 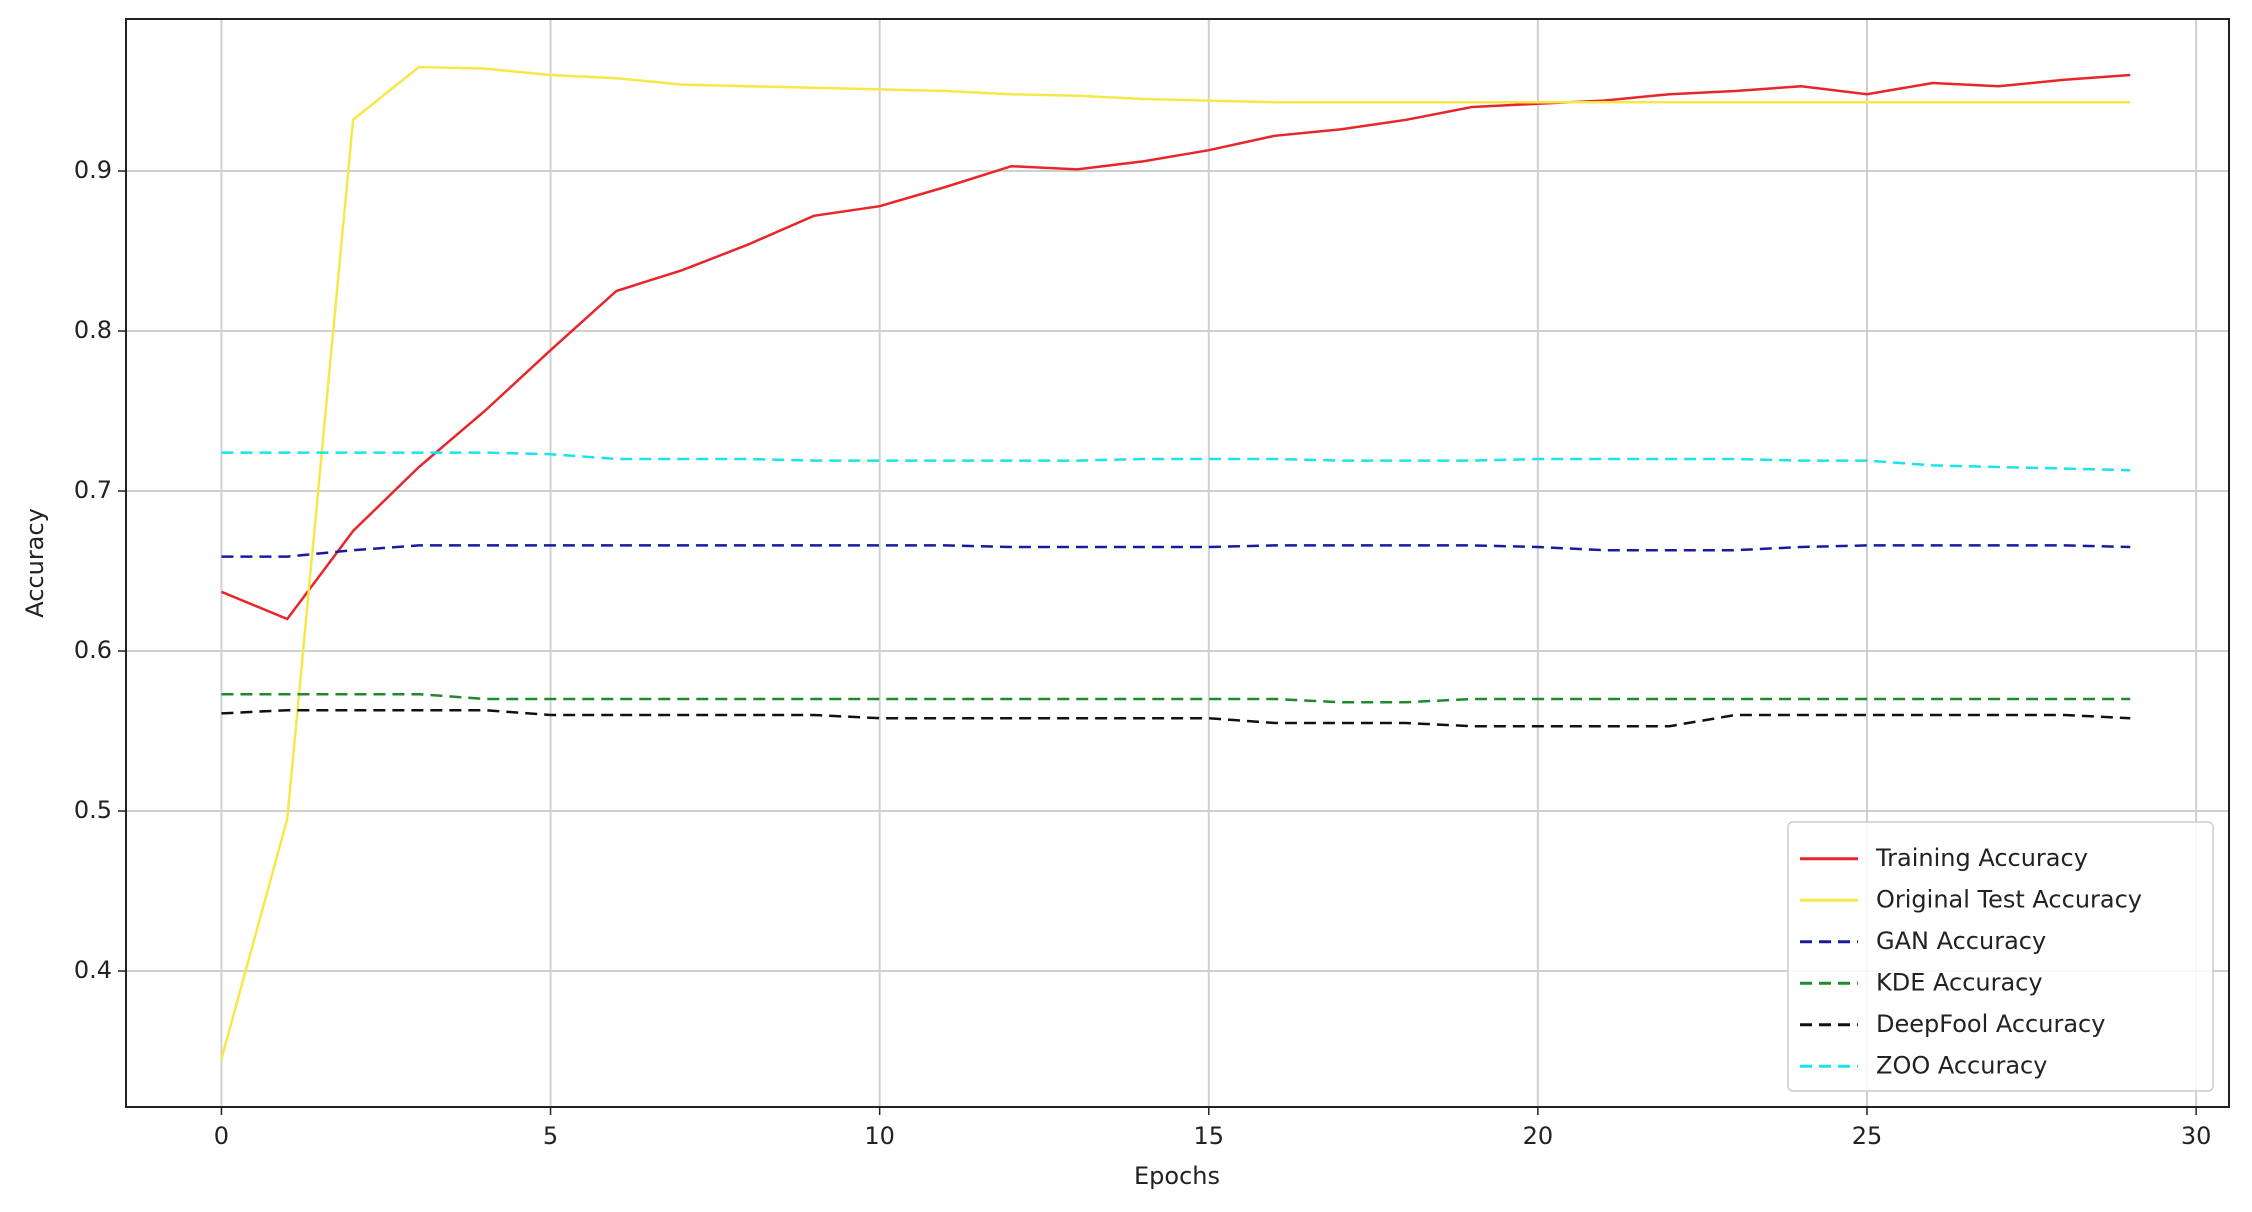 What do you see at coordinates (550, 1136) in the screenshot?
I see `x-tick-label: 5` at bounding box center [550, 1136].